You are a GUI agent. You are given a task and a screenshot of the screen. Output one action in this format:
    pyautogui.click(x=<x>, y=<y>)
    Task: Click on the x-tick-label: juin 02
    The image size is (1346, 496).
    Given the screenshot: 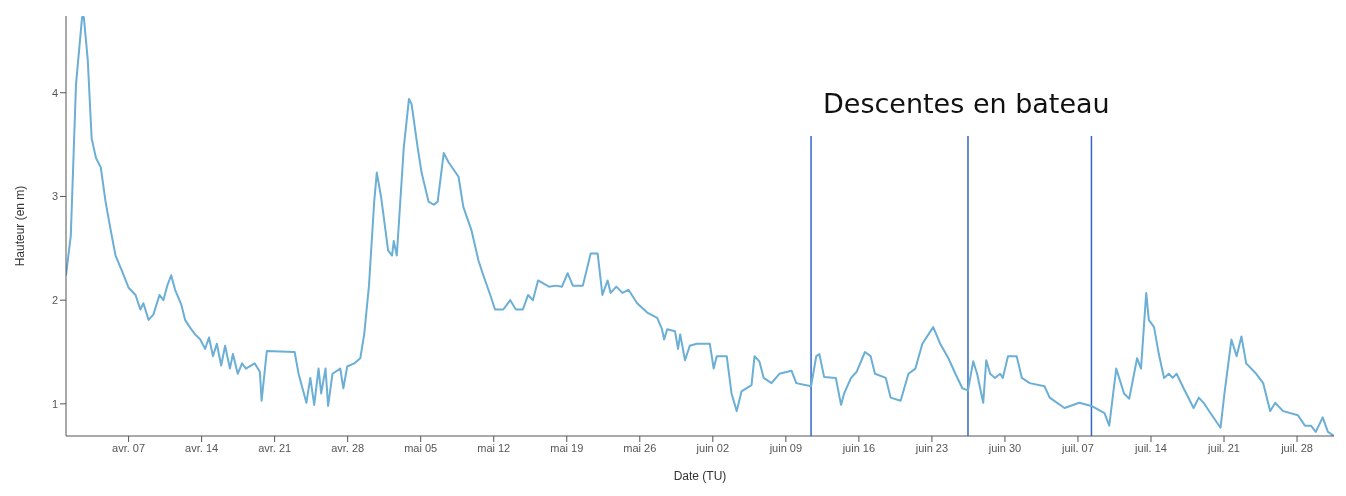 What is the action you would take?
    pyautogui.click(x=712, y=447)
    